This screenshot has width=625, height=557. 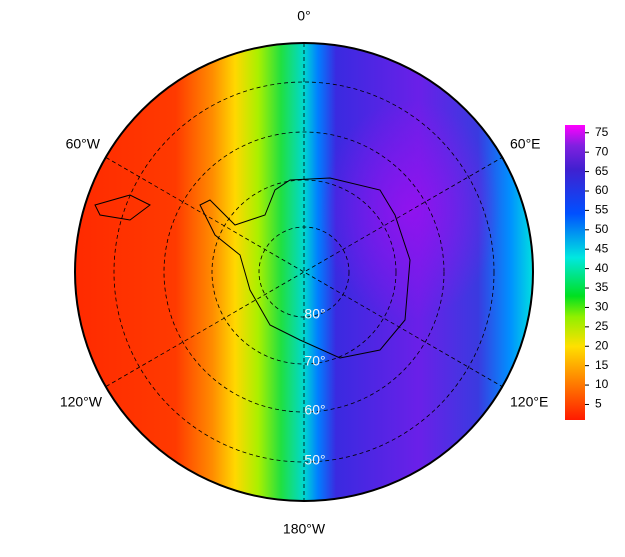 I want to click on colorbar-tick-label: 30, so click(x=602, y=307).